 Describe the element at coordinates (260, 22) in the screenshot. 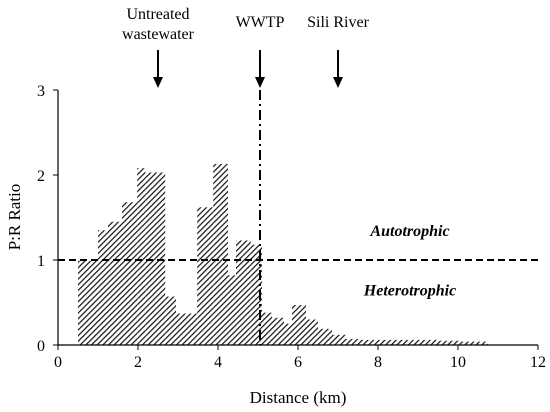

I see `site-label-1: WWTP` at that location.